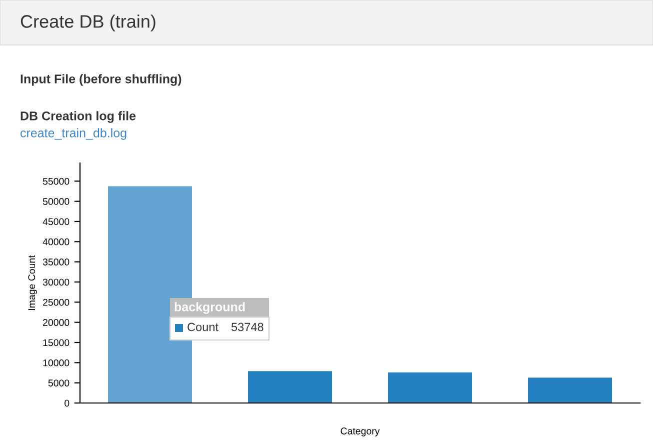 The image size is (653, 447). I want to click on y-tick-label: 0, so click(67, 403).